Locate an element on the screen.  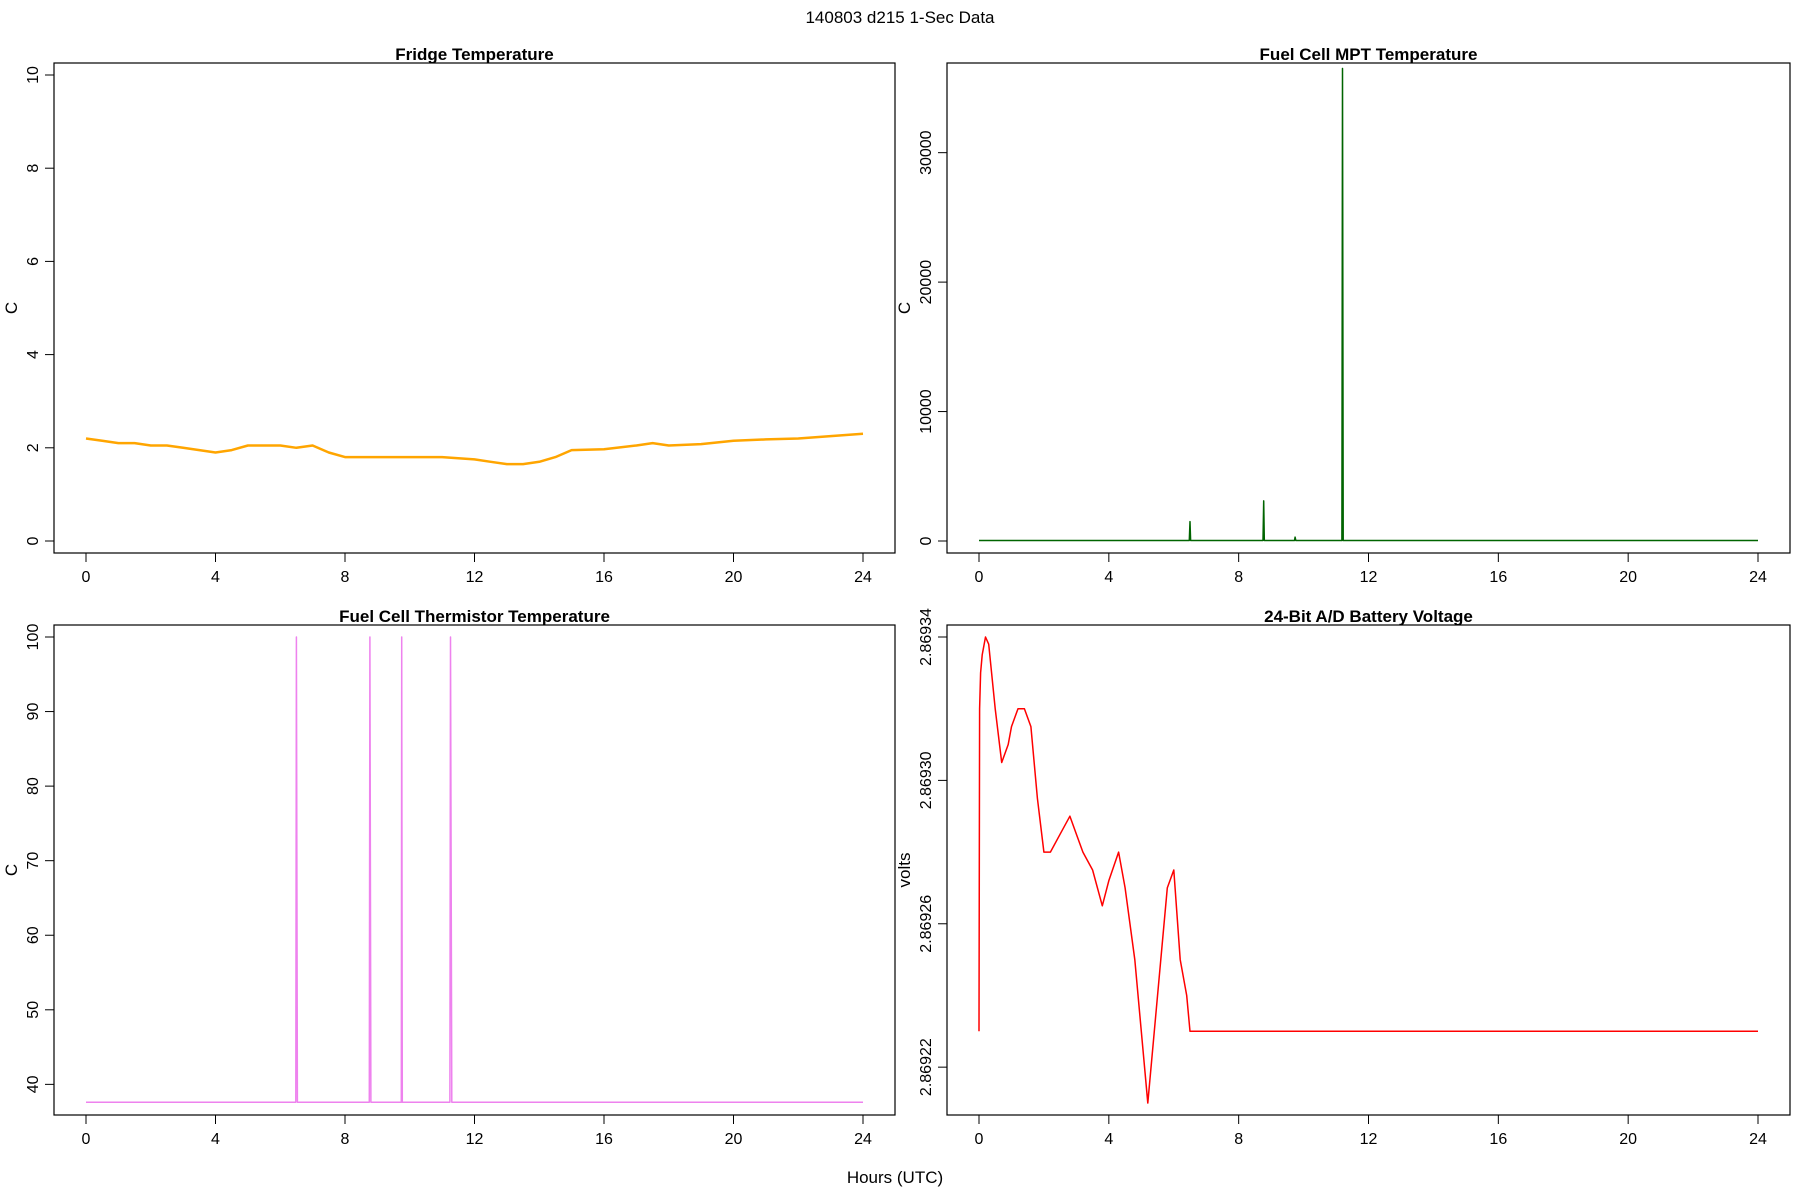
y-tick-label: 6 is located at coordinates (33, 261).